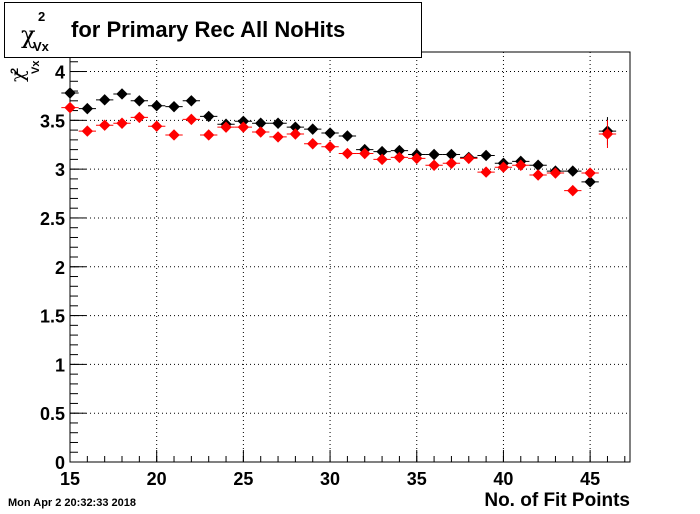 The width and height of the screenshot is (700, 514). Describe the element at coordinates (60, 268) in the screenshot. I see `y-tick-label: 2` at that location.